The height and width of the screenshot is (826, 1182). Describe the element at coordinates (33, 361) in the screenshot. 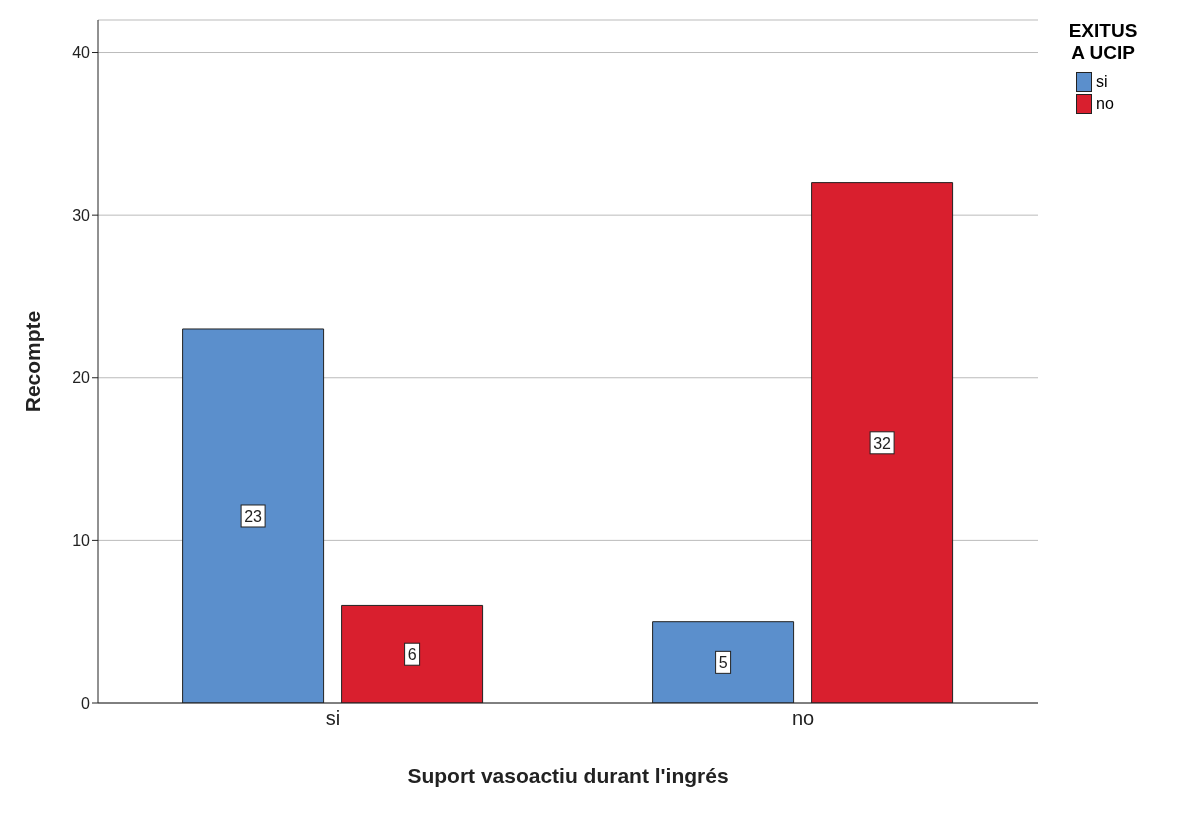

I see `y-axis-title: Recompte` at that location.